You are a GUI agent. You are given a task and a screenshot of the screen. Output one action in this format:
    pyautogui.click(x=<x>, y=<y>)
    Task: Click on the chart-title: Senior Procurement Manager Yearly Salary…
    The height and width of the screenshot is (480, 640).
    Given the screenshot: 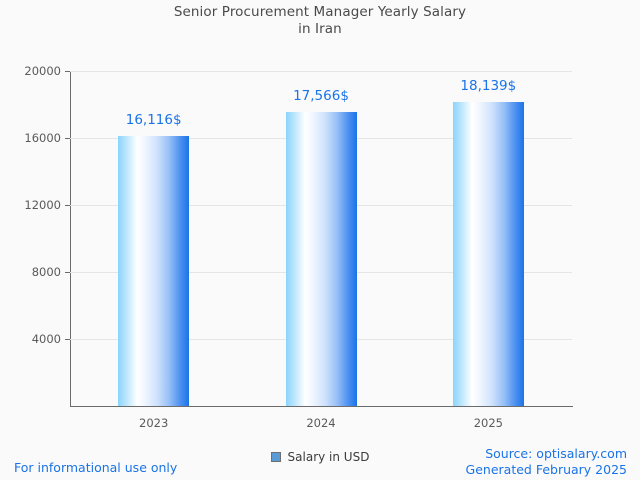 What is the action you would take?
    pyautogui.click(x=320, y=21)
    